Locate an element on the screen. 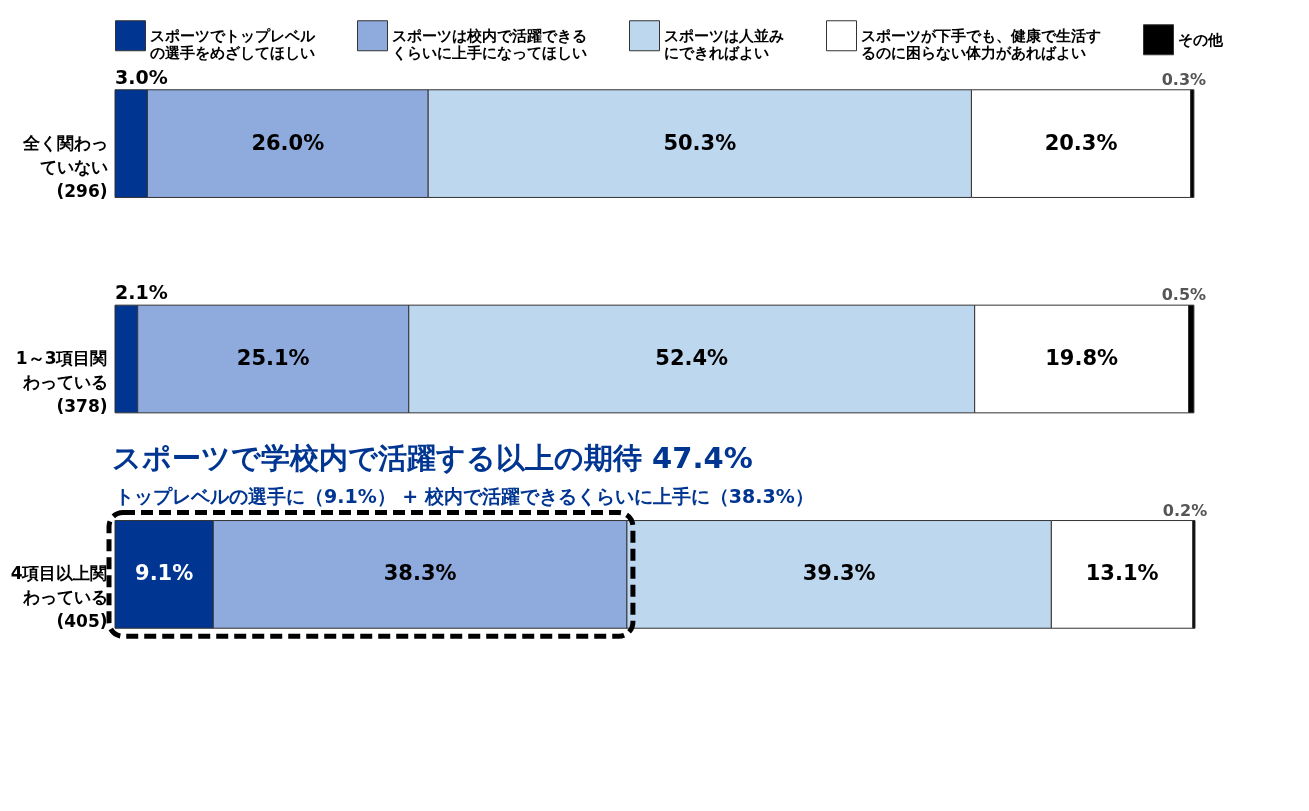 The width and height of the screenshot is (1309, 811). data-label: 0.3% is located at coordinates (1184, 79).